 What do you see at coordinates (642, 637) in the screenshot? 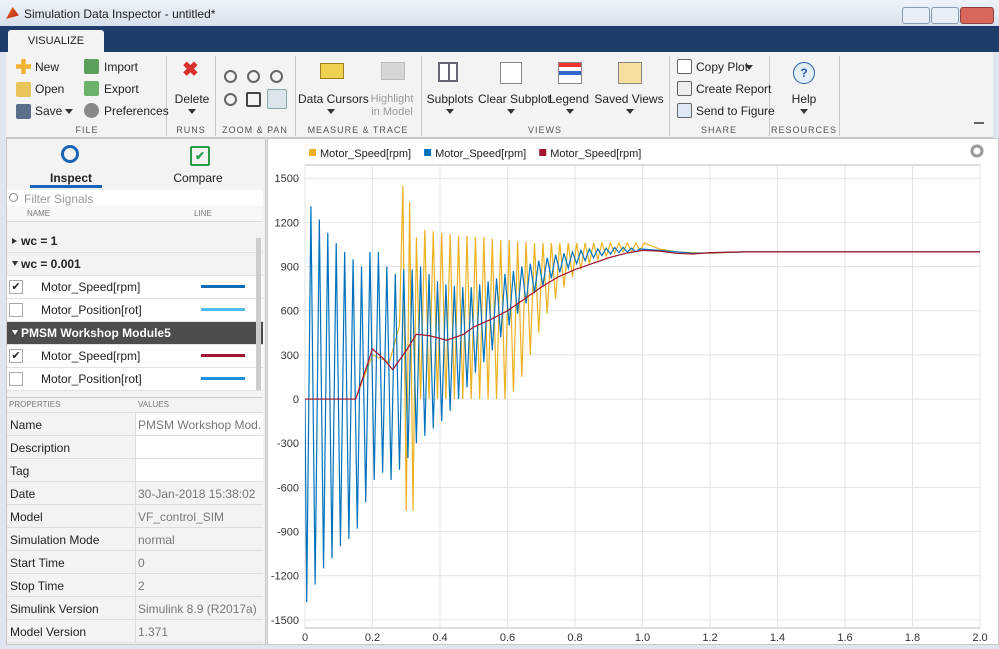
I see `x-tick-label: 1.0` at bounding box center [642, 637].